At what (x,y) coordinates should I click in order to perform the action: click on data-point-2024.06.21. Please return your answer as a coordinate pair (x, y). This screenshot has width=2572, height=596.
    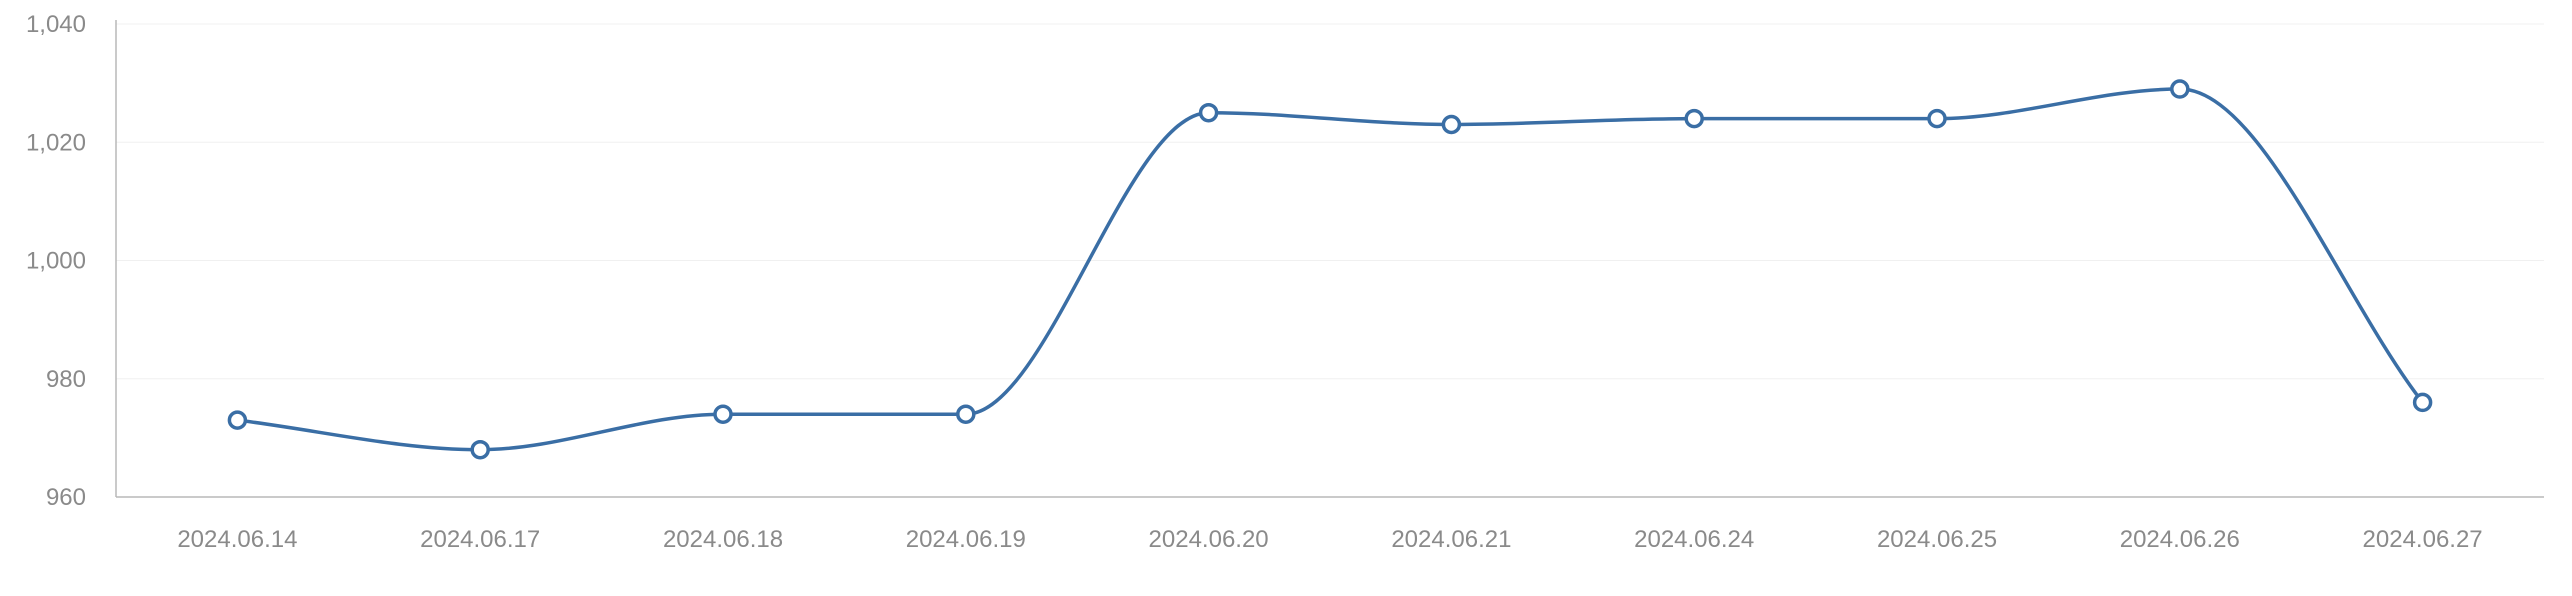
    Looking at the image, I should click on (1451, 124).